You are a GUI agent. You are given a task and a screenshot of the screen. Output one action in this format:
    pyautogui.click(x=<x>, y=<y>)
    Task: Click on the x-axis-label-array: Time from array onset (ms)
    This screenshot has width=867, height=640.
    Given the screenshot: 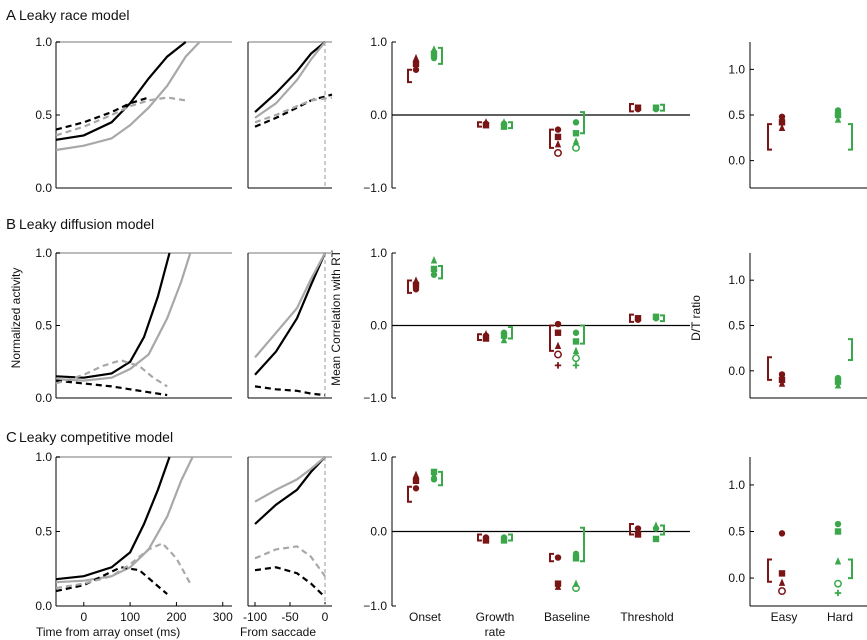 What is the action you would take?
    pyautogui.click(x=108, y=632)
    